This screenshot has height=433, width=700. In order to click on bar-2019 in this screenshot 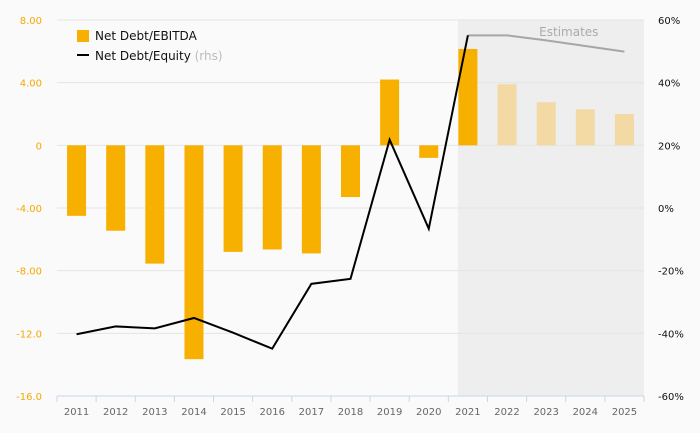, I will do `click(390, 112)`.